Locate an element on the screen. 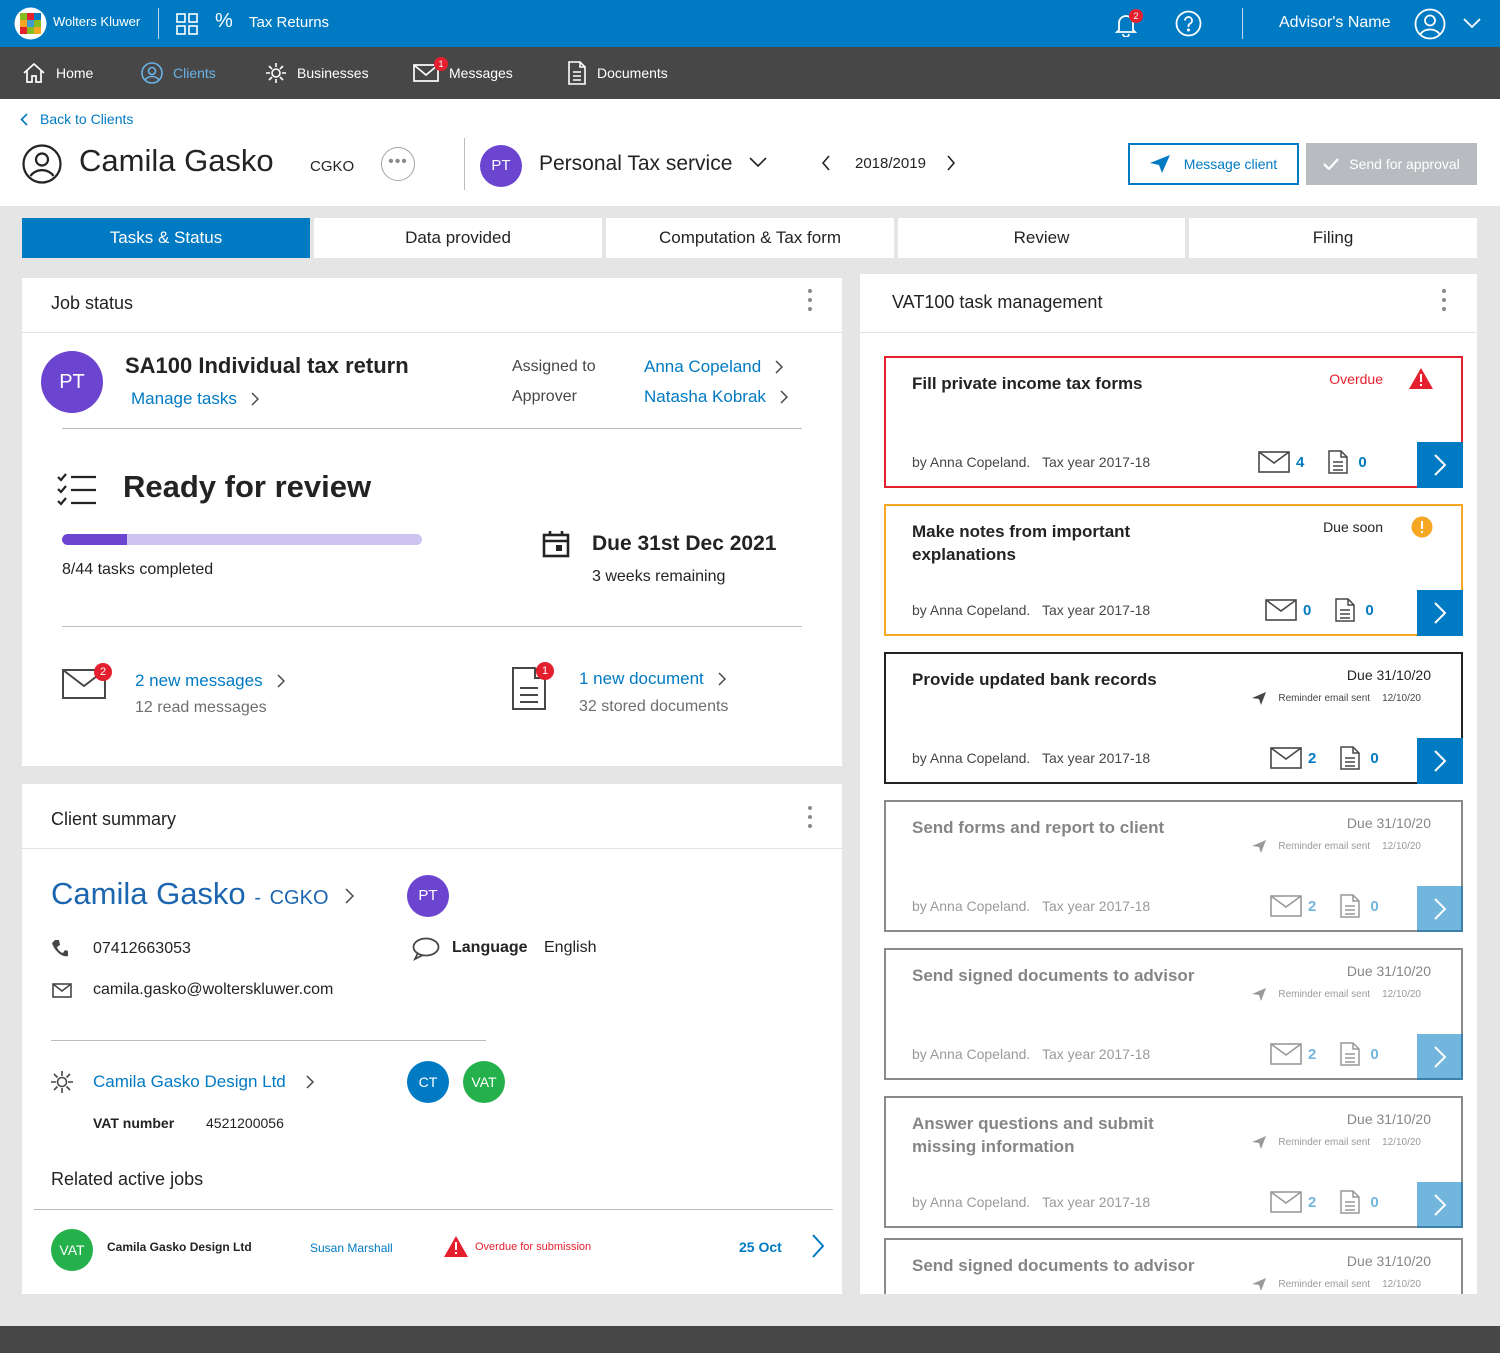 The height and width of the screenshot is (1353, 1500). approver-link: Natasha Kobrak is located at coordinates (716, 397).